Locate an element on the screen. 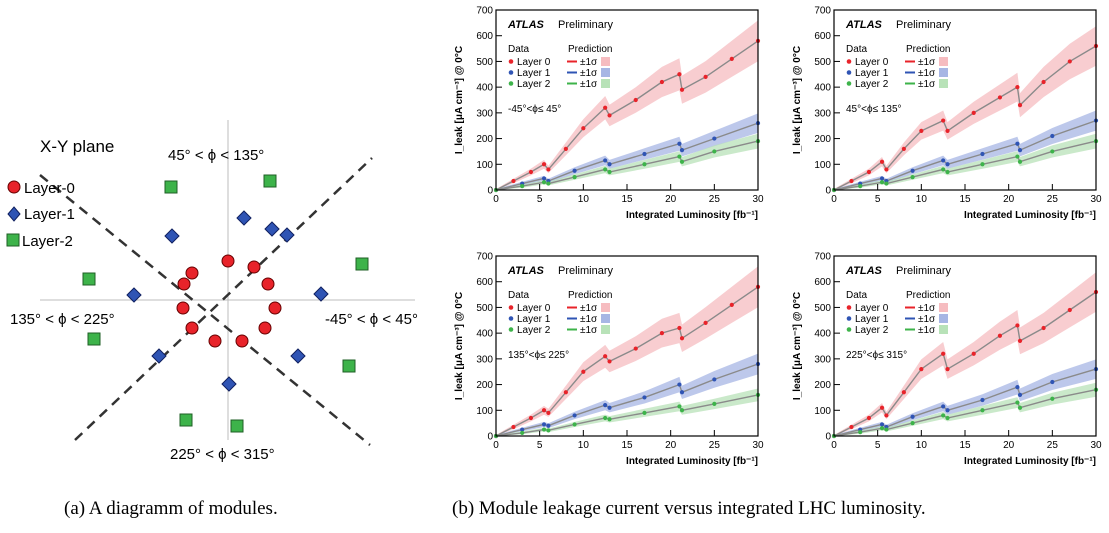 The width and height of the screenshot is (1109, 533). y-tick-label: 300 is located at coordinates (822, 113).